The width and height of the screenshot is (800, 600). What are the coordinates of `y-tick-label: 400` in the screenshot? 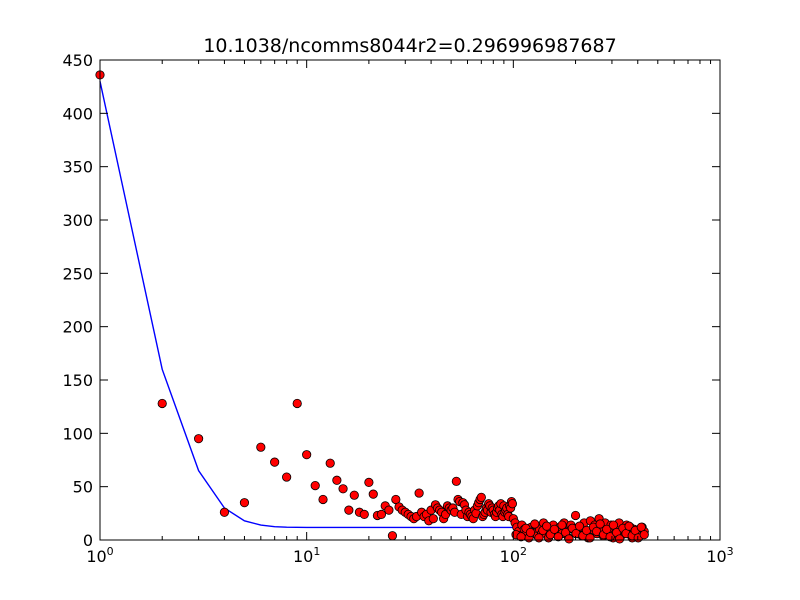 It's located at (77, 113).